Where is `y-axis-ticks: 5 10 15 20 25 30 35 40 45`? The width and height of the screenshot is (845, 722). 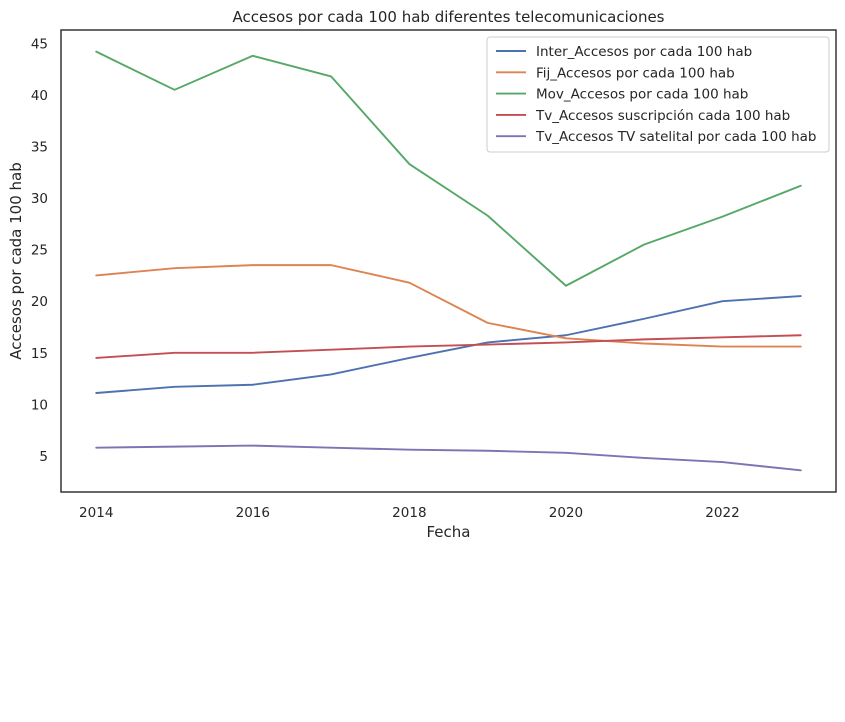 y-axis-ticks: 5 10 15 20 25 30 35 40 45 is located at coordinates (39, 250).